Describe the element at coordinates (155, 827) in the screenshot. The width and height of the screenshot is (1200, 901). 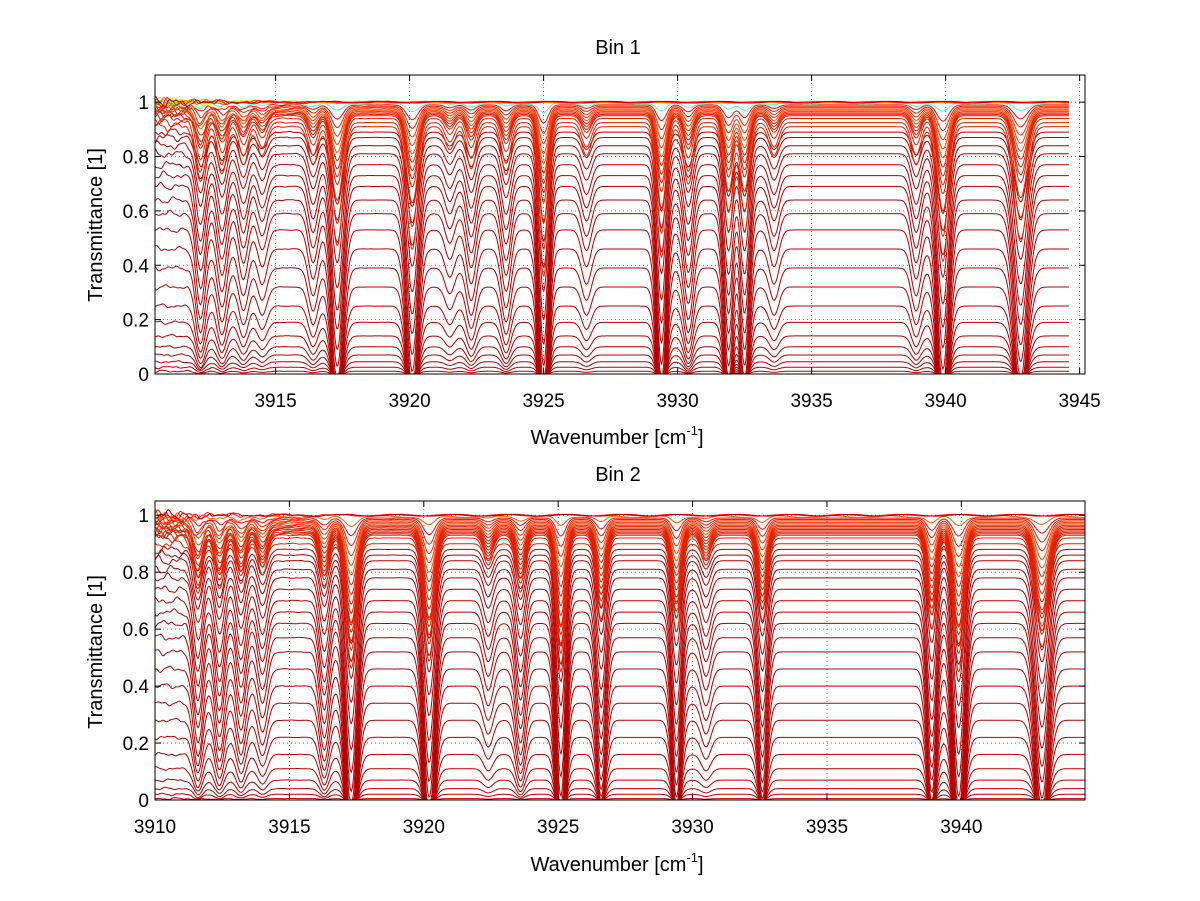
I see `x-tick-label: 3910` at that location.